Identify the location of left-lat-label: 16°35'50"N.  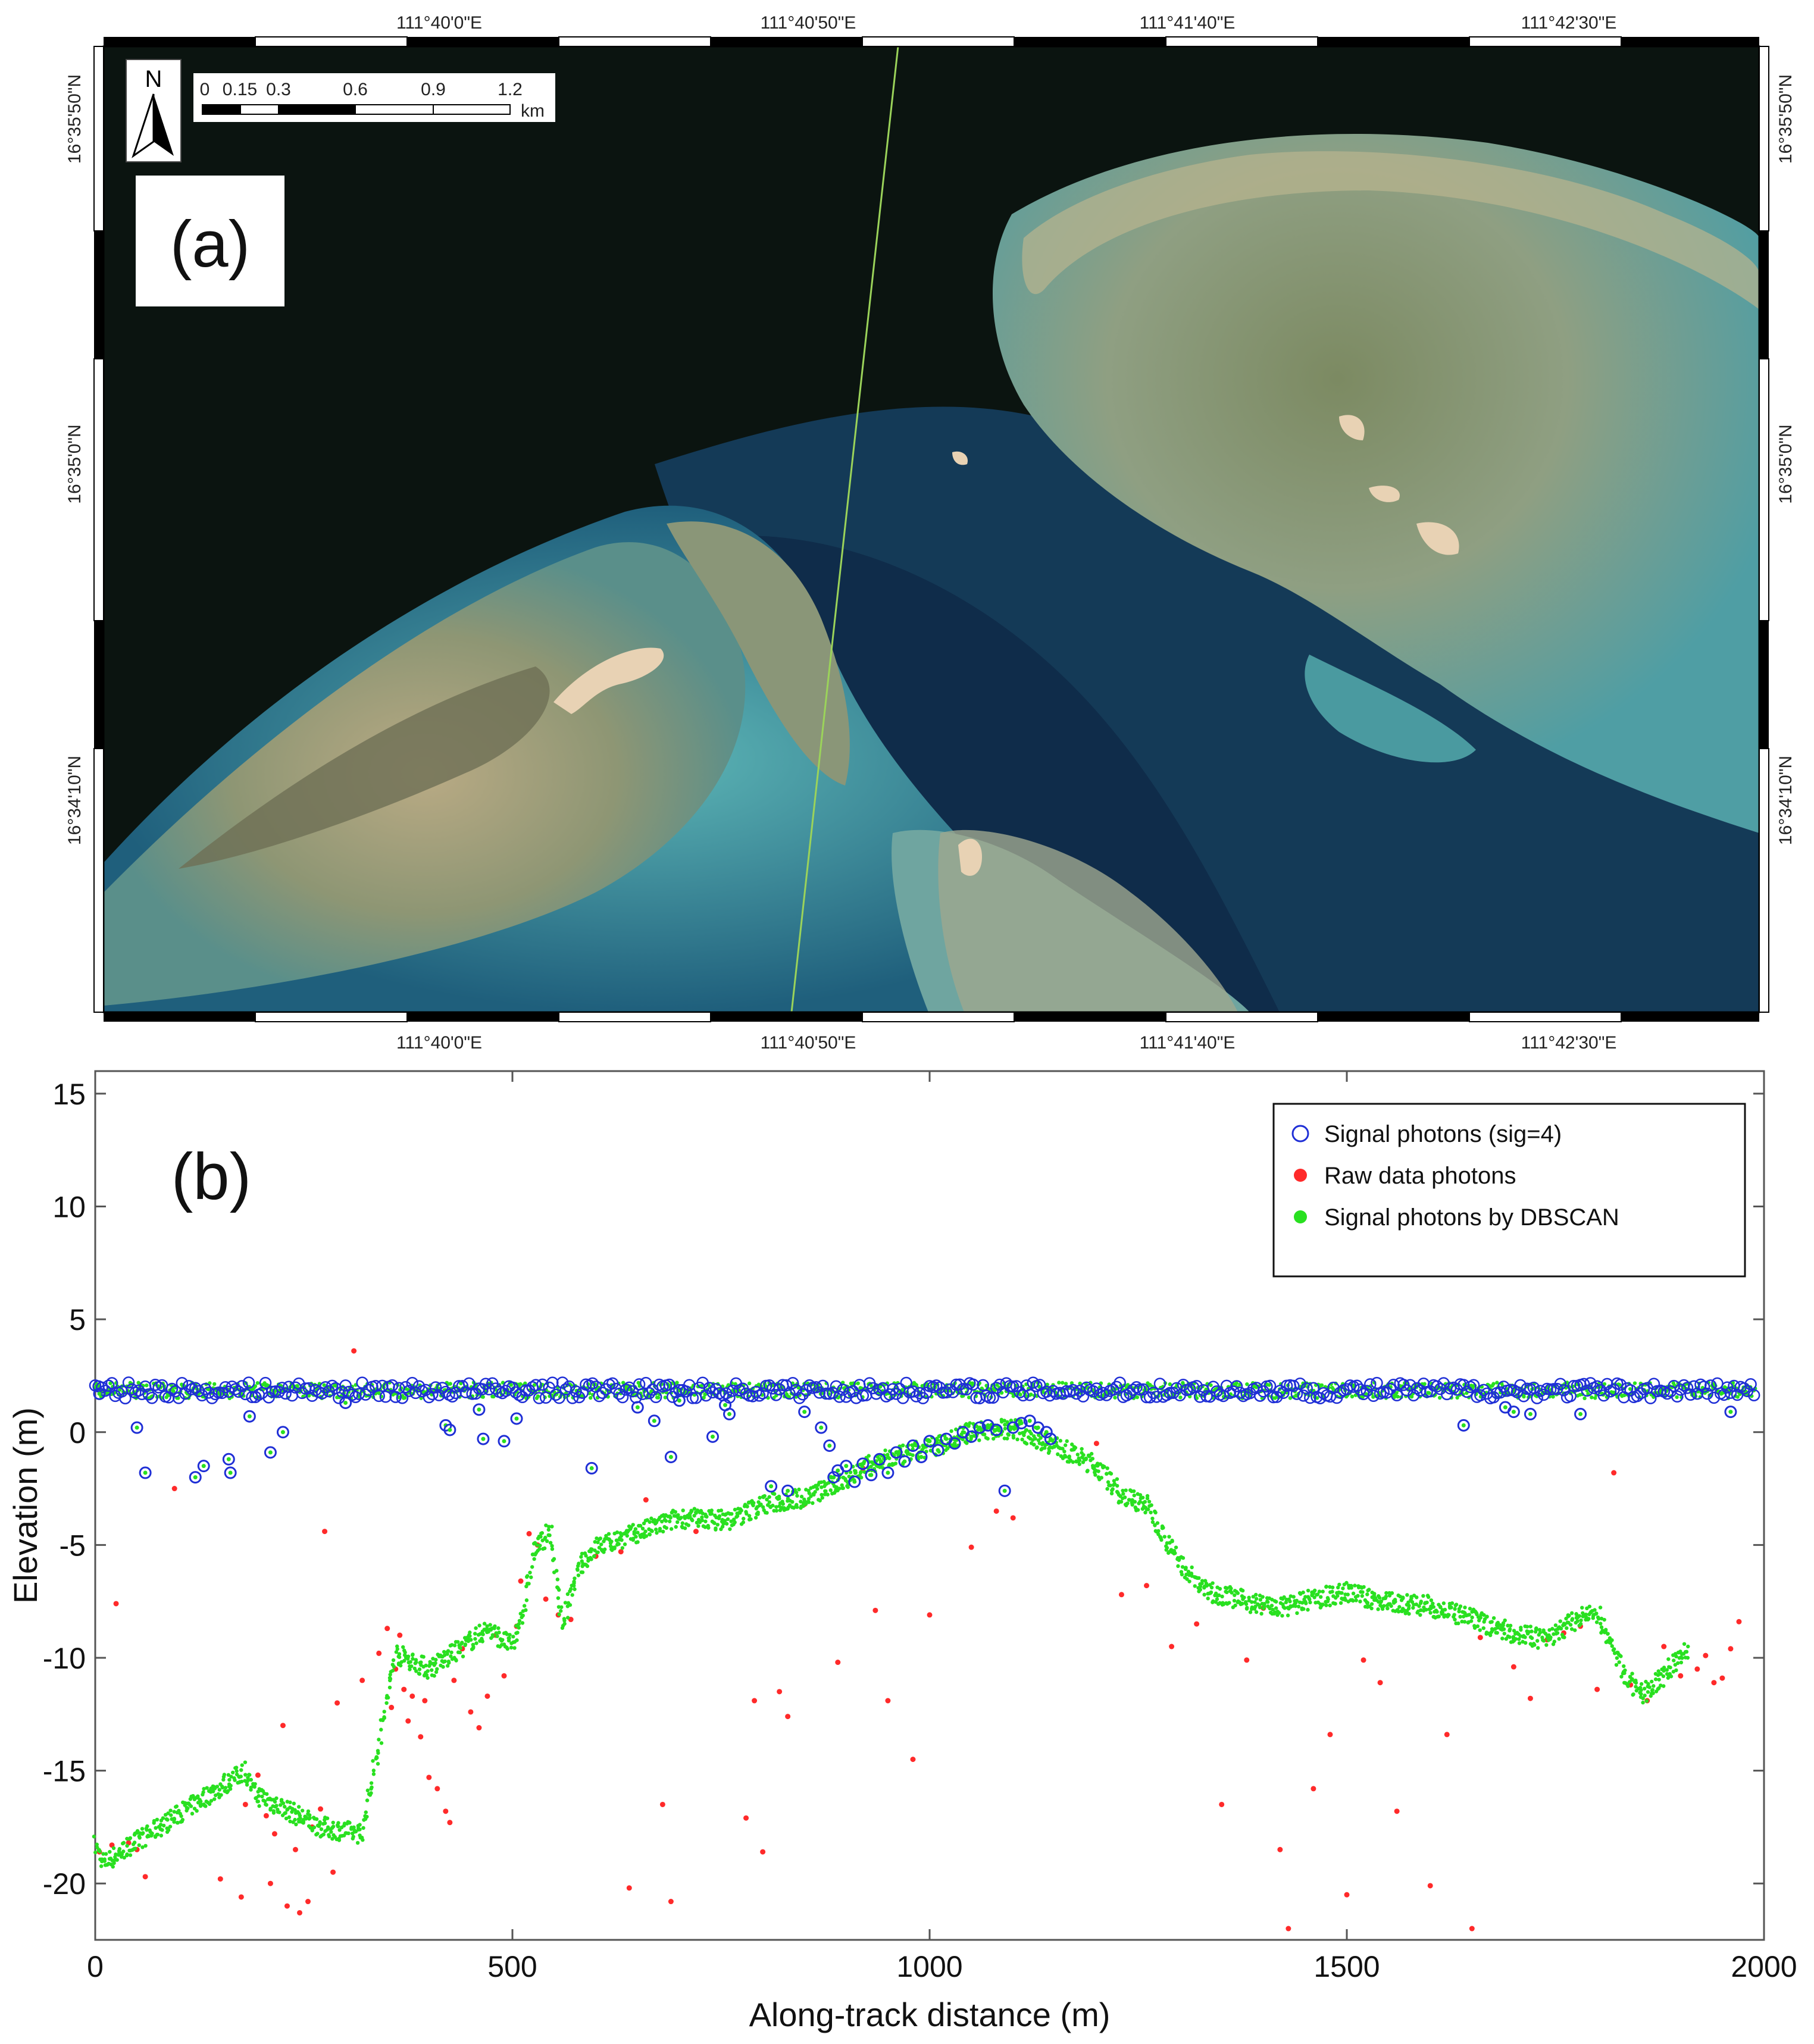
(75, 119).